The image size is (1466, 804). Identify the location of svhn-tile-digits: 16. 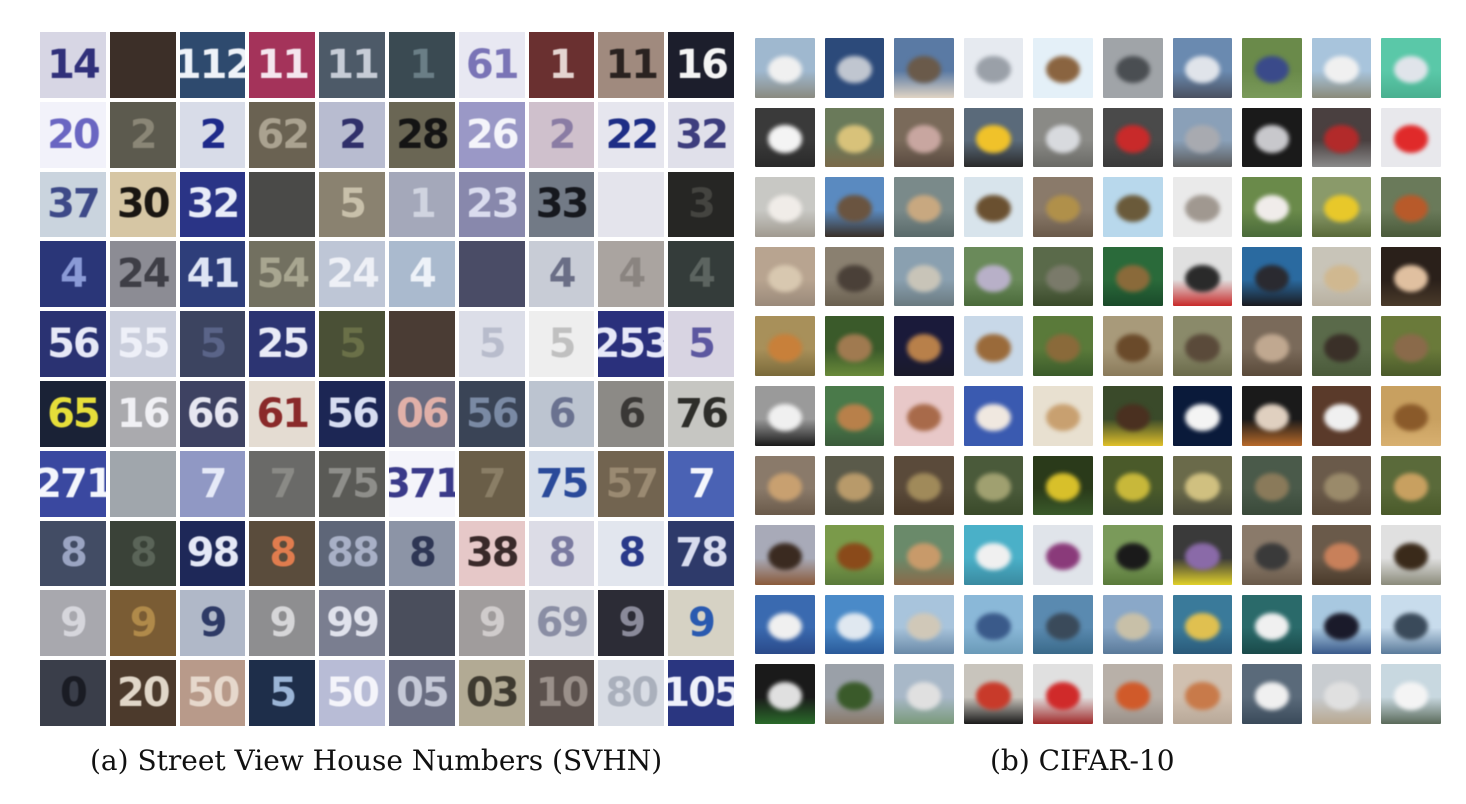
(143, 413).